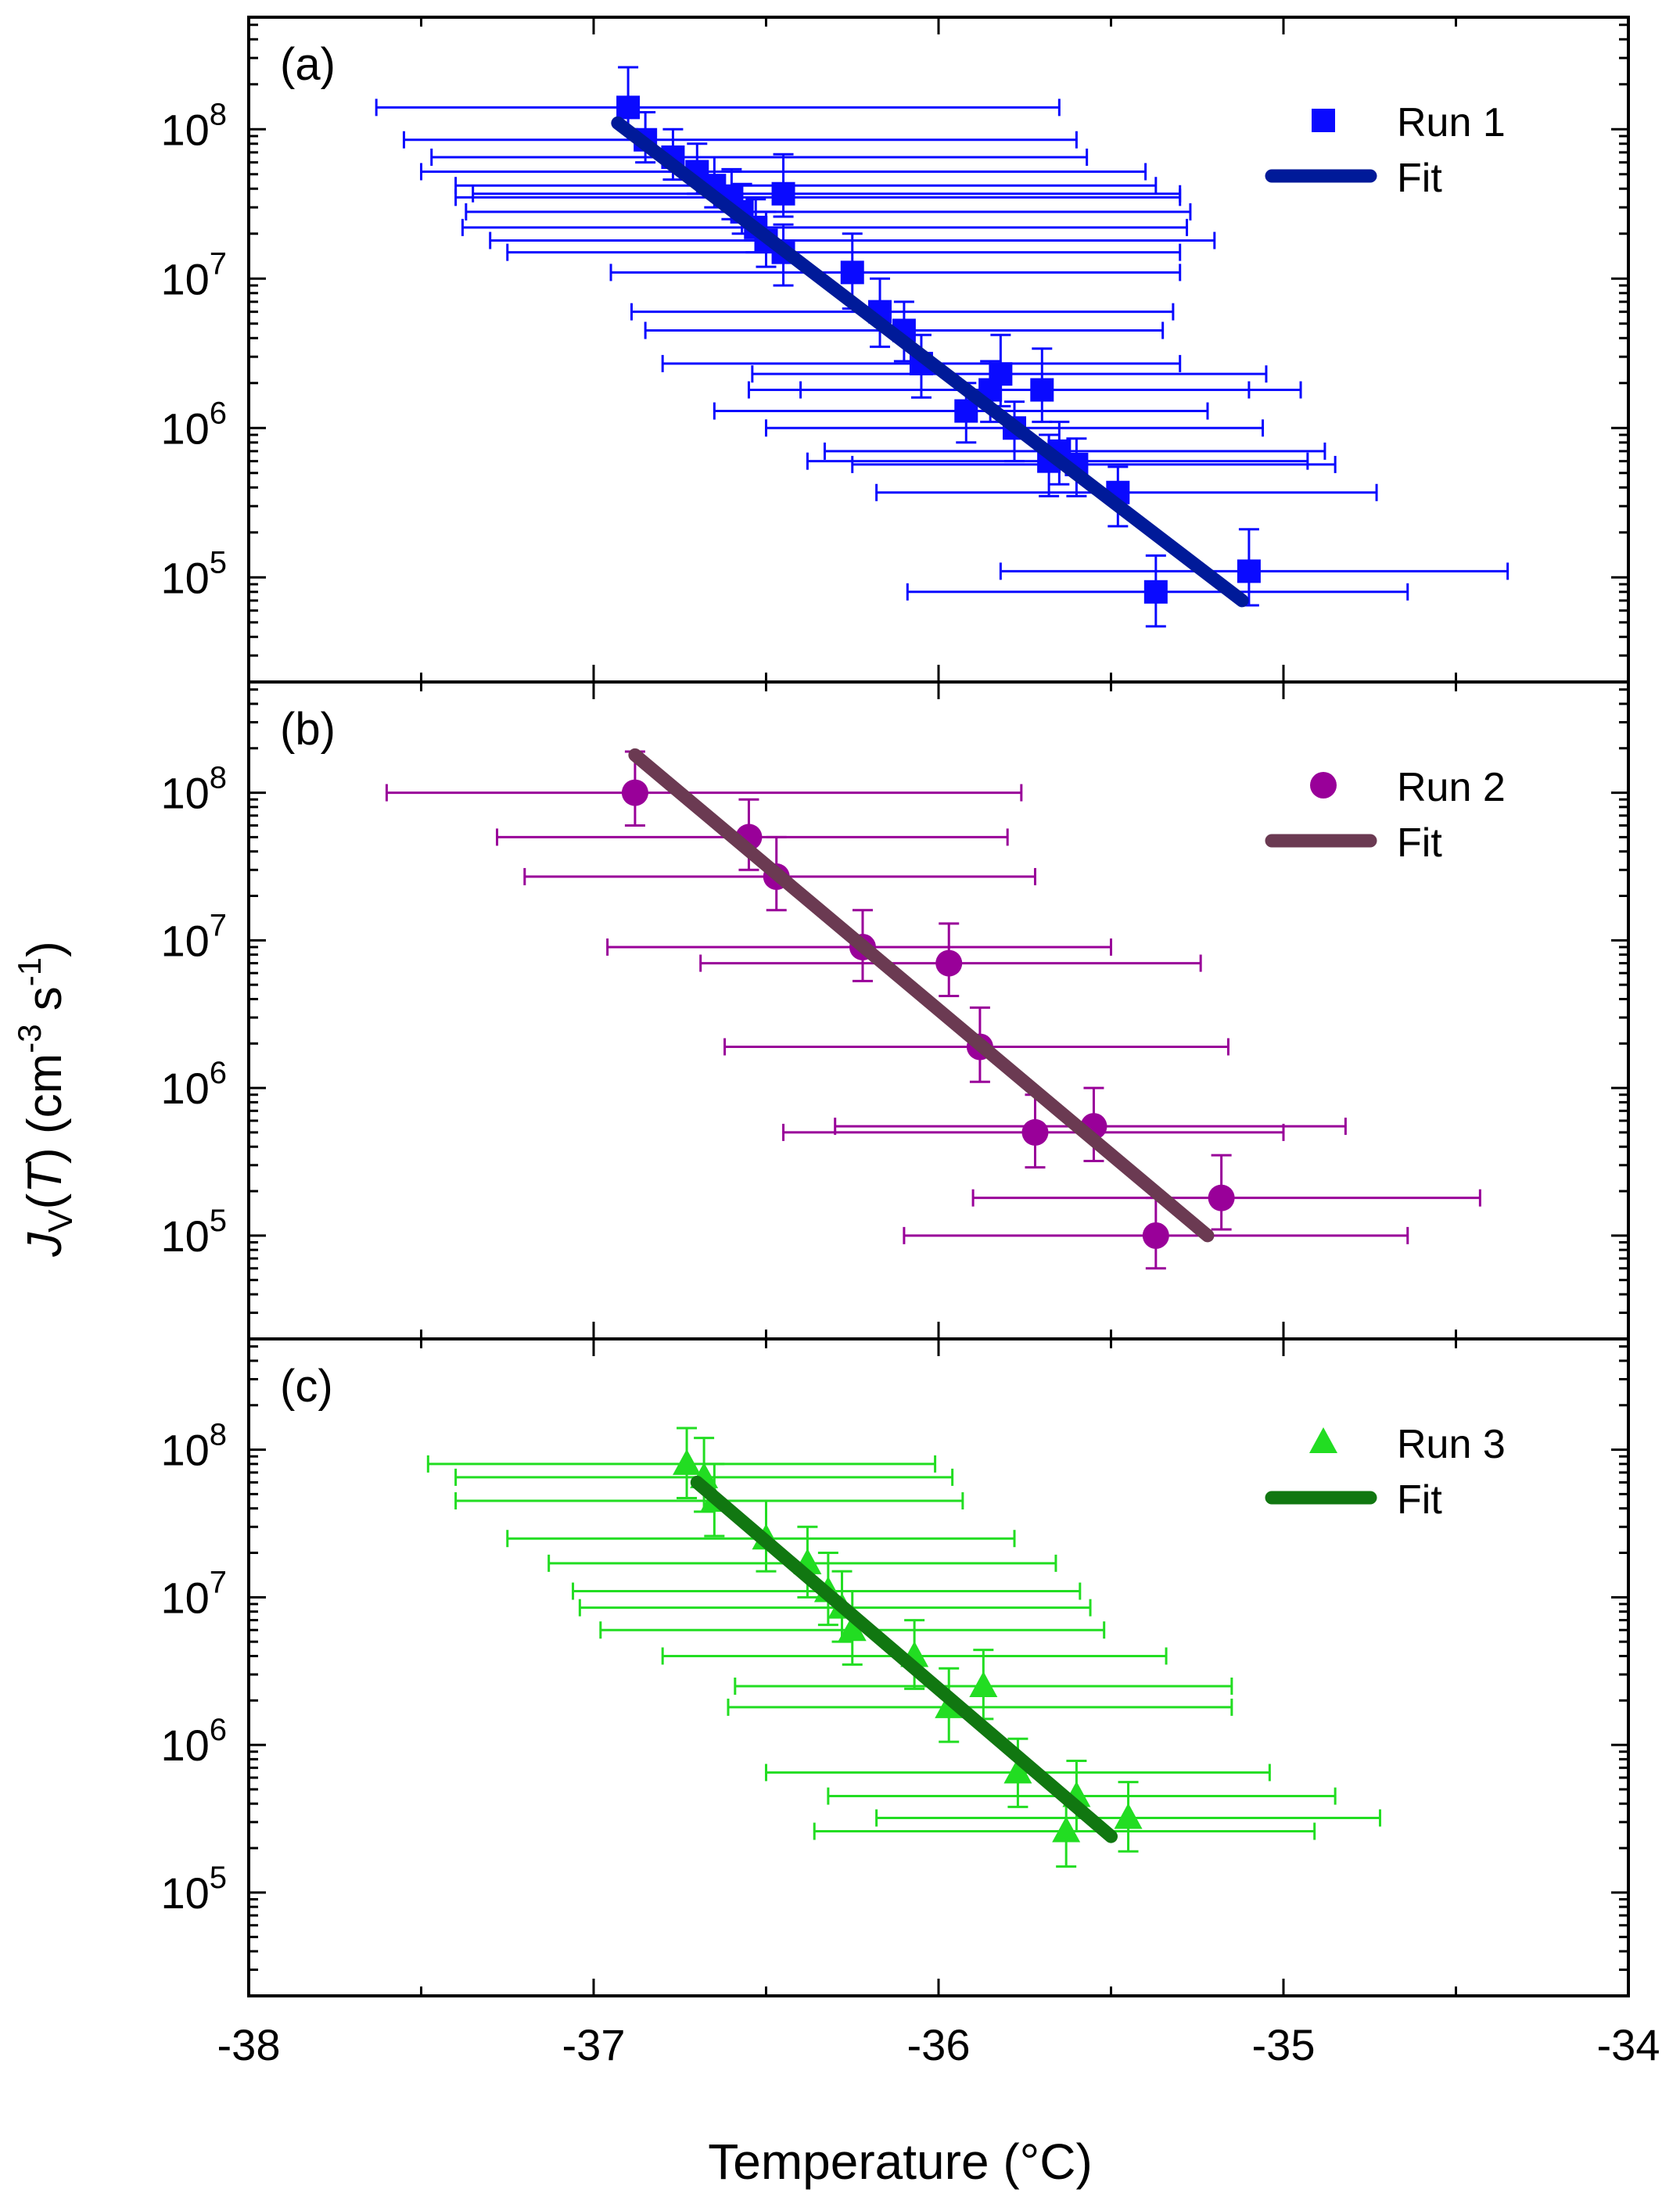 The width and height of the screenshot is (1680, 2200). I want to click on markers, so click(908, 1645).